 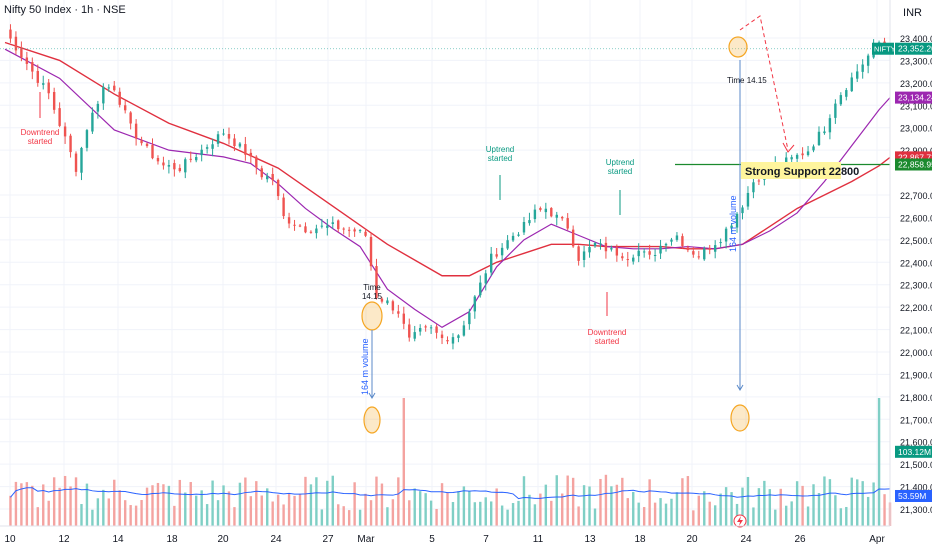 I want to click on x-tick-label: 18, so click(x=172, y=539).